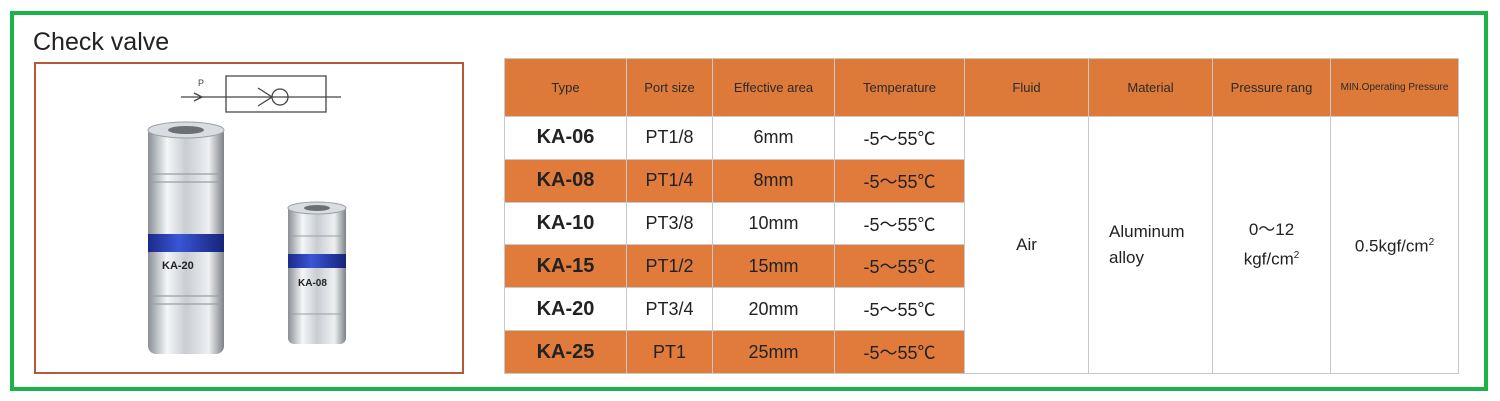 The width and height of the screenshot is (1500, 401). I want to click on table-row: KA-25 PT1 25mm -5～55℃, so click(981, 352).